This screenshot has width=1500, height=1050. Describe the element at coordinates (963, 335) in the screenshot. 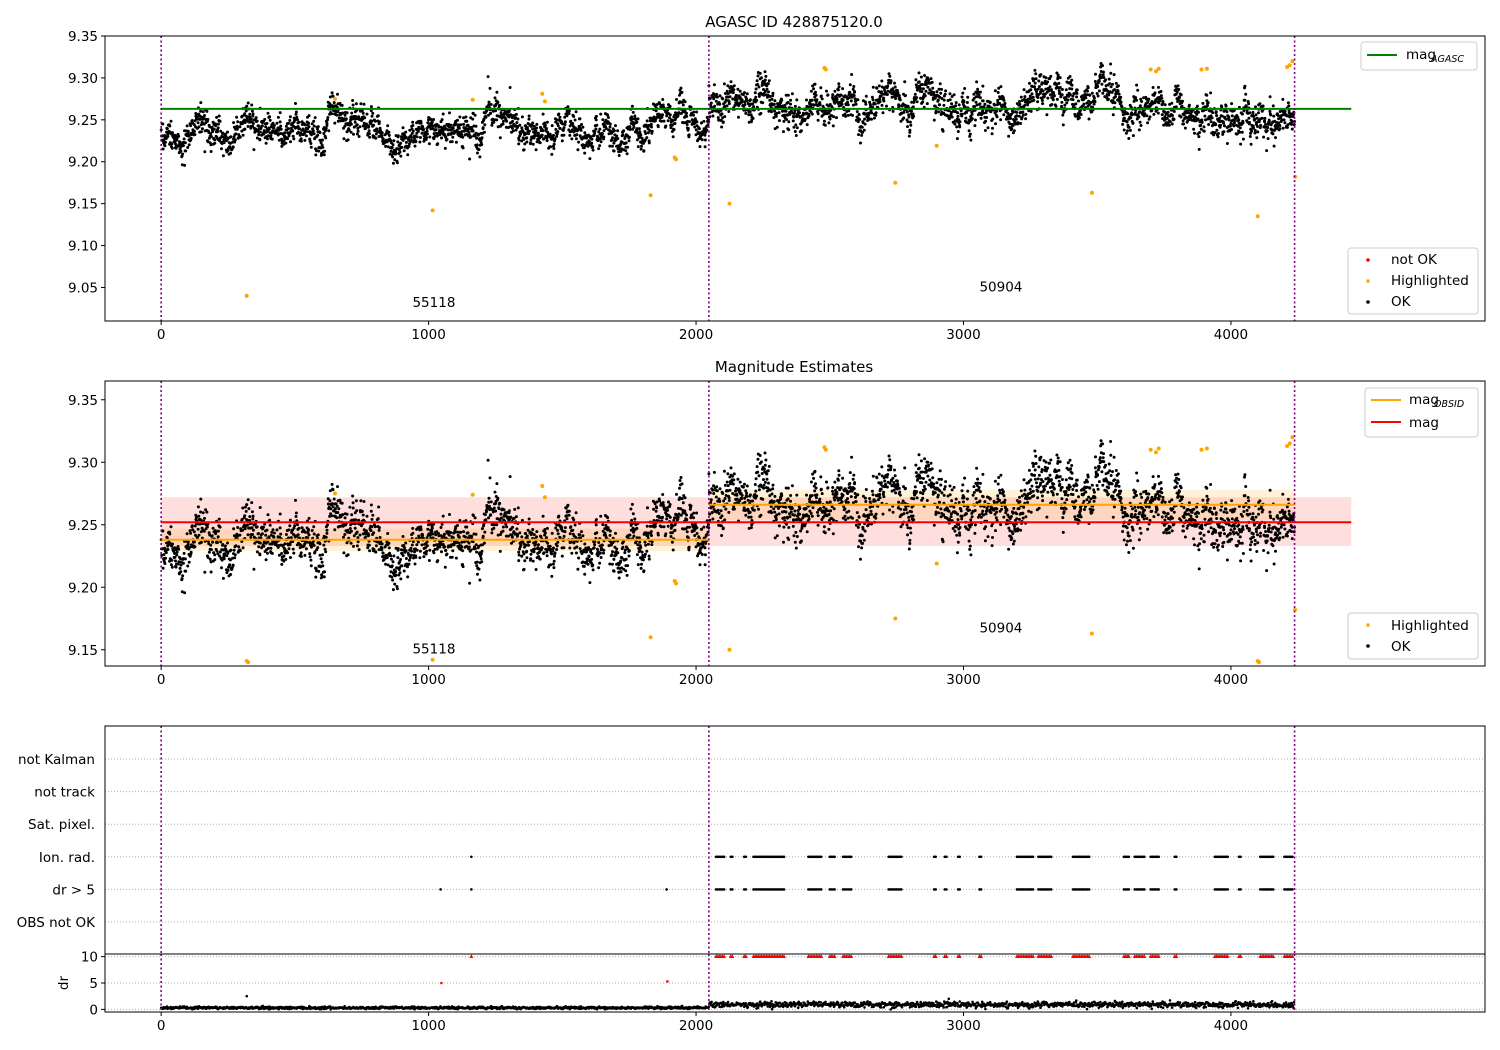

I see `x-tick-label: 3000` at that location.